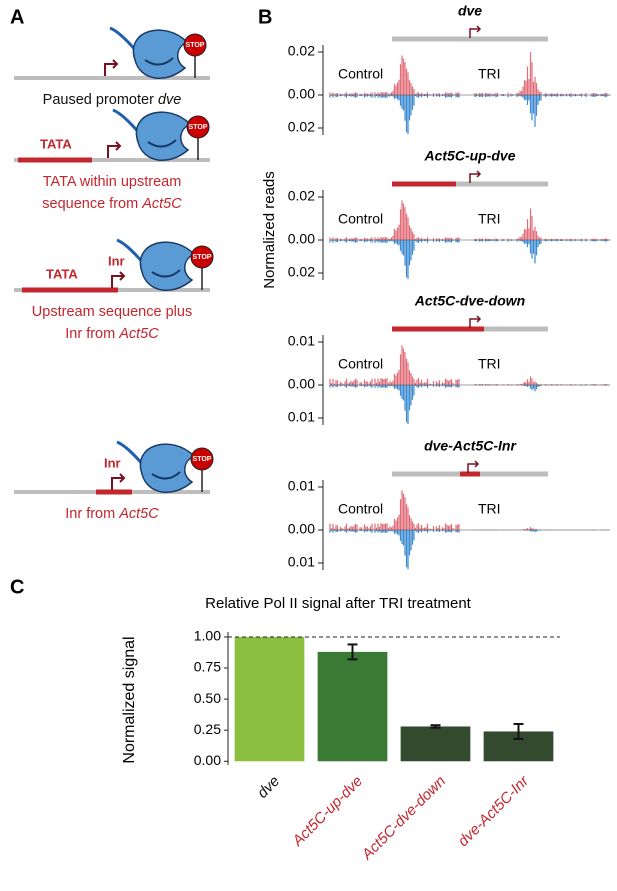  I want to click on y-tick-label: 0.25, so click(207, 729).